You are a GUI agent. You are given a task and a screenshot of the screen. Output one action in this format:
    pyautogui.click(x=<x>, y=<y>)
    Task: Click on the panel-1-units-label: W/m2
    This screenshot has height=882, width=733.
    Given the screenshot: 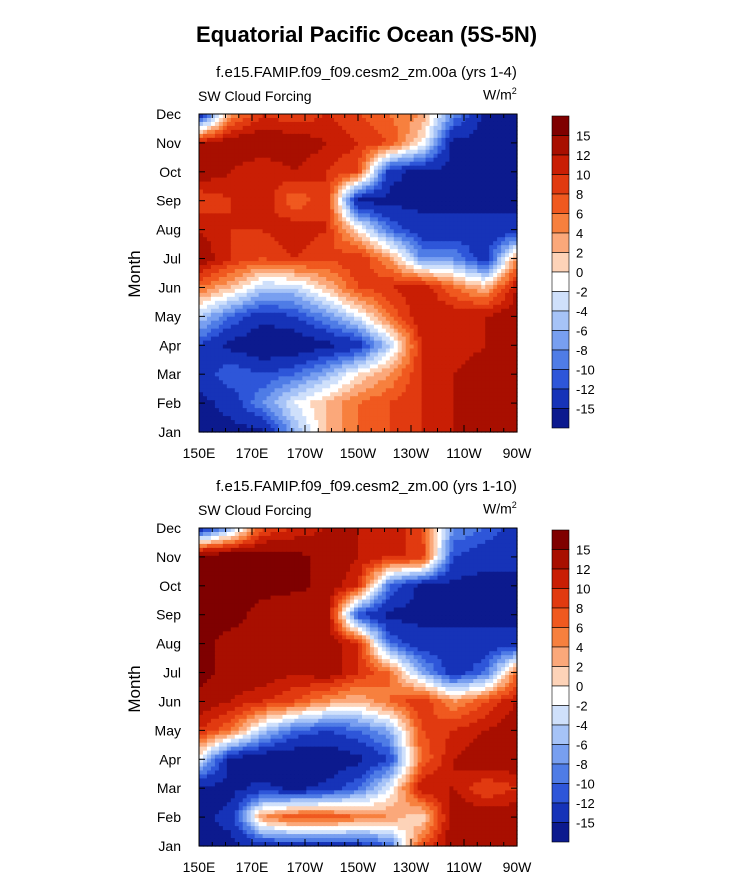 What is the action you would take?
    pyautogui.click(x=500, y=94)
    